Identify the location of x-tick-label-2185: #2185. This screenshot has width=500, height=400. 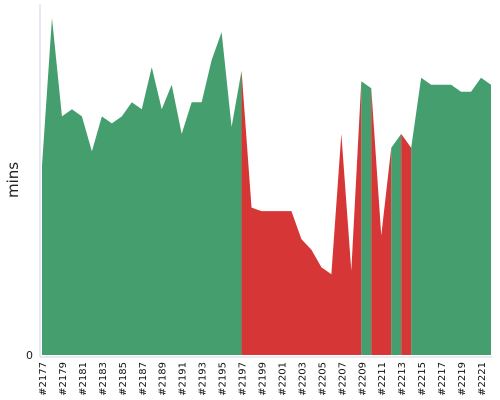
(123, 379).